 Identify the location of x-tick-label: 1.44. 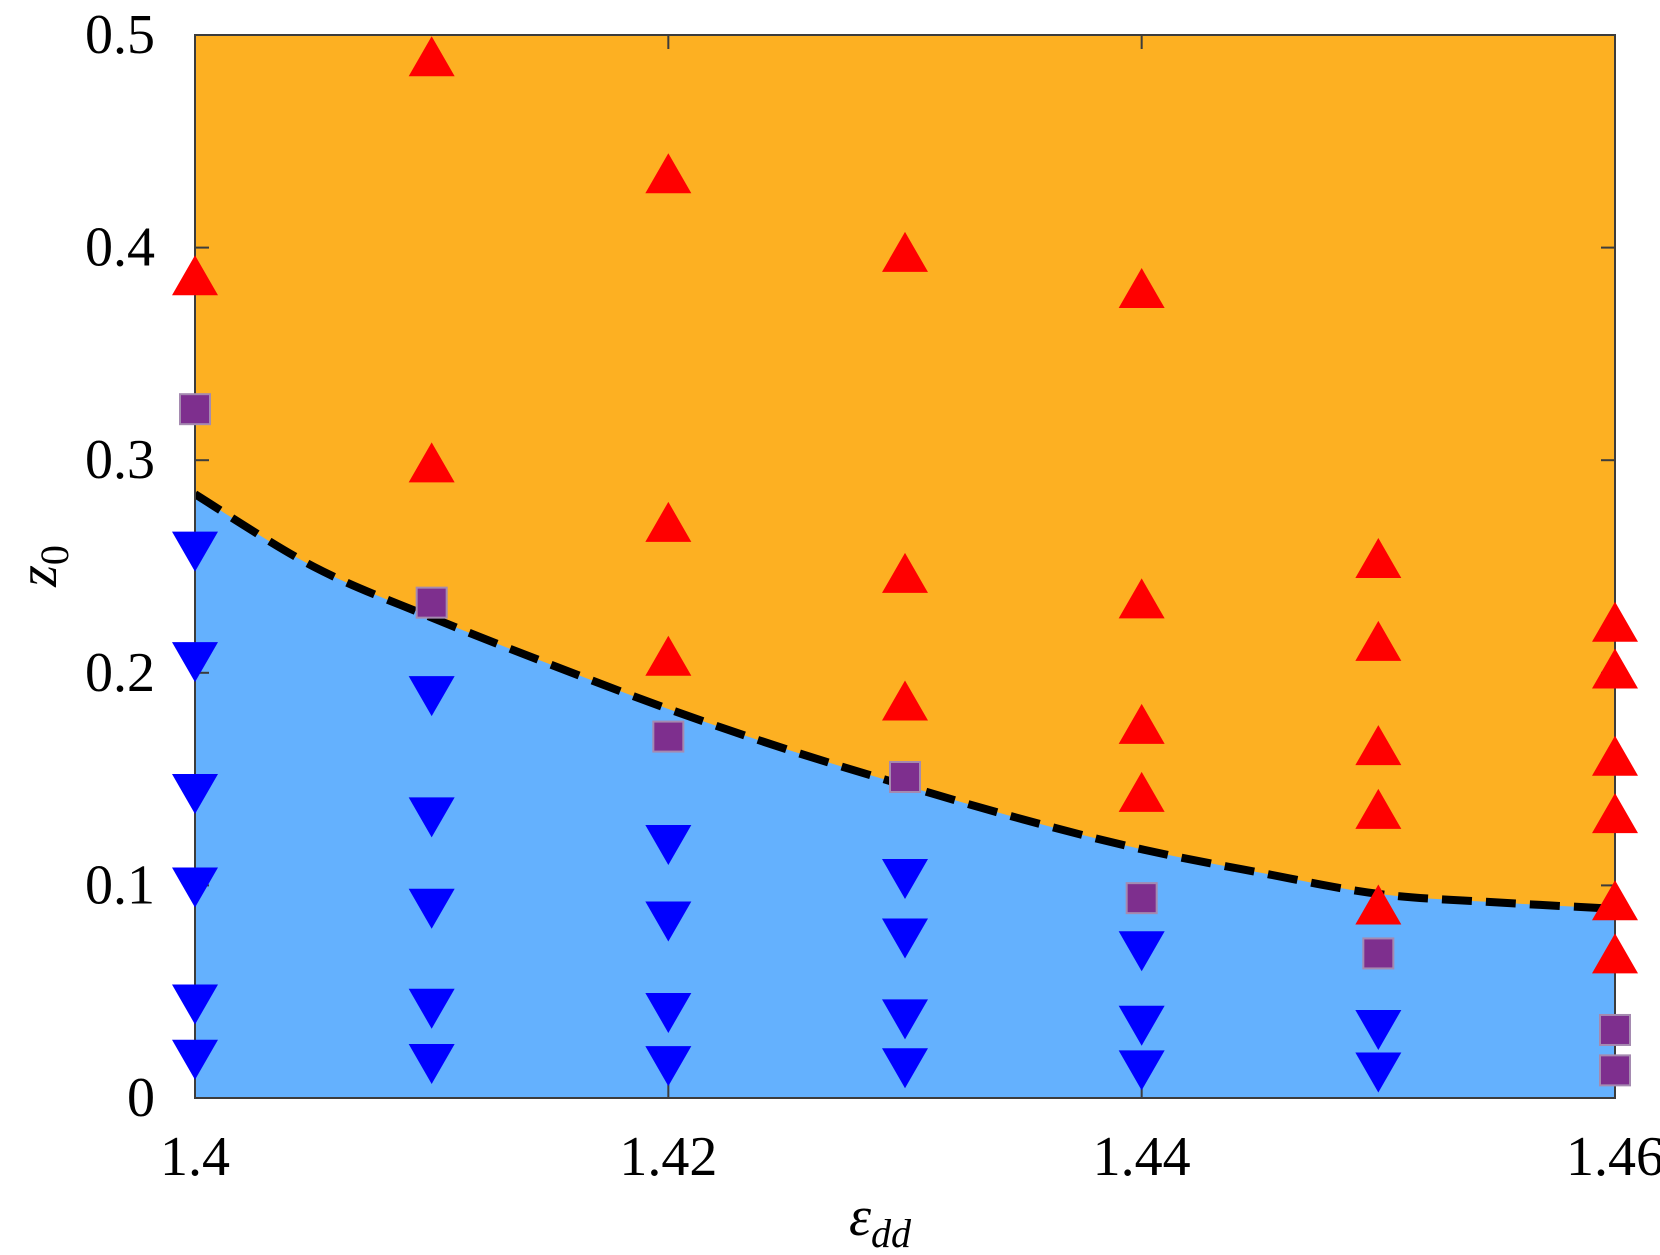
(1142, 1157).